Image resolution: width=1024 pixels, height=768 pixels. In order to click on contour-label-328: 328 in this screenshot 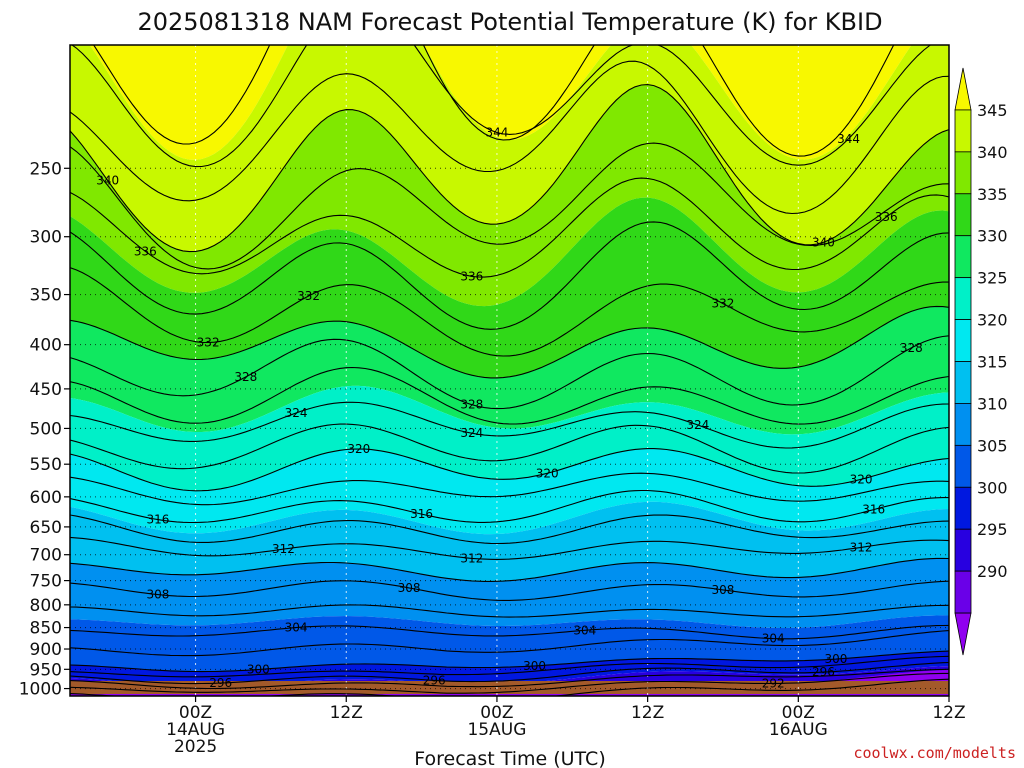, I will do `click(911, 348)`.